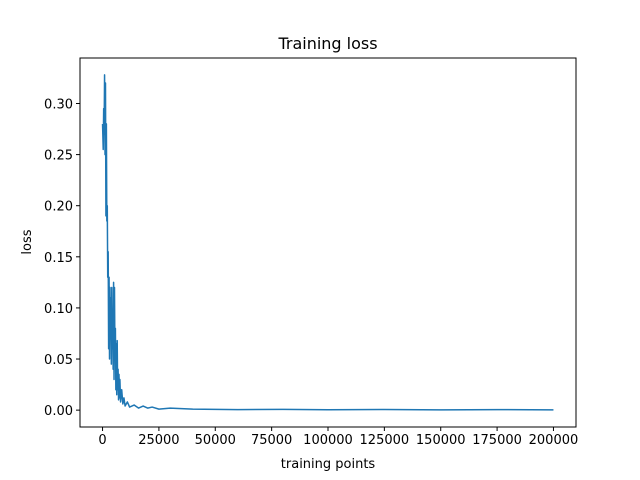 The width and height of the screenshot is (640, 480). What do you see at coordinates (58, 156) in the screenshot?
I see `y-tick-label: 0.25` at bounding box center [58, 156].